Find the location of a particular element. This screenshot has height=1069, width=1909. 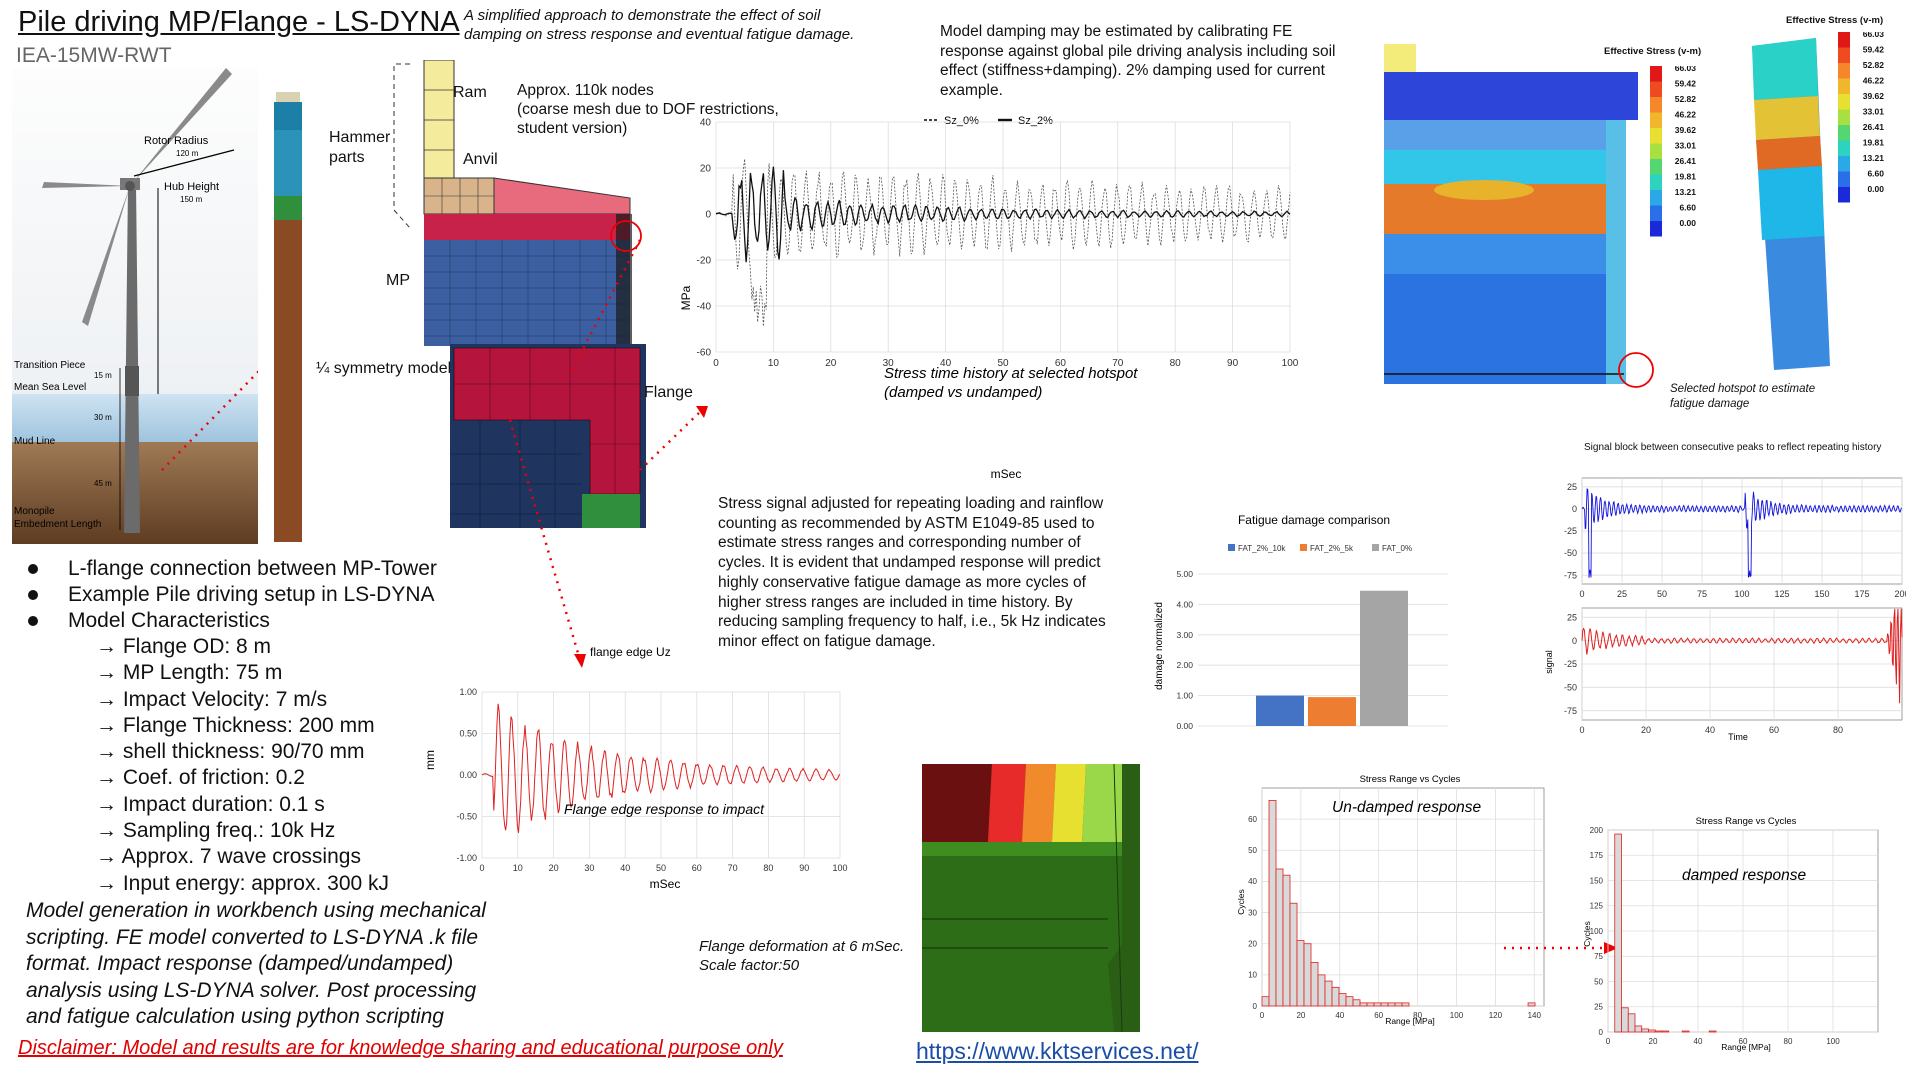

x-tick-label: 80 is located at coordinates (768, 868).